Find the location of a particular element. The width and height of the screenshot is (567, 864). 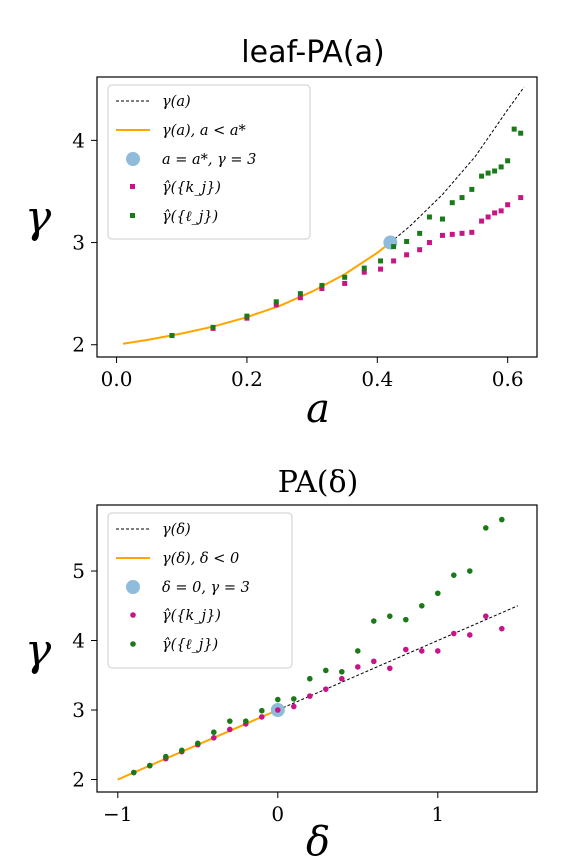

chart2-y-tick-label: 3 is located at coordinates (78, 710).